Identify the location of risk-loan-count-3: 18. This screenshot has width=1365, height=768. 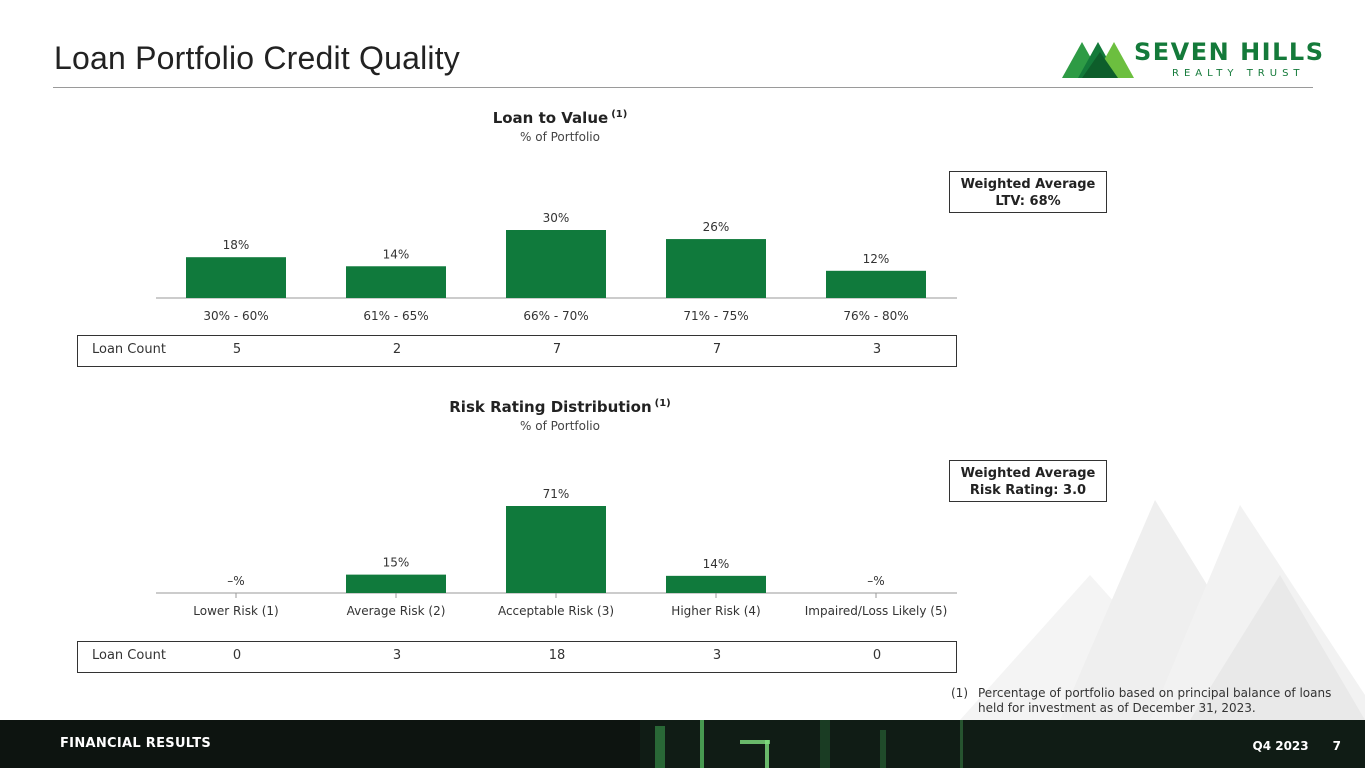
(557, 655).